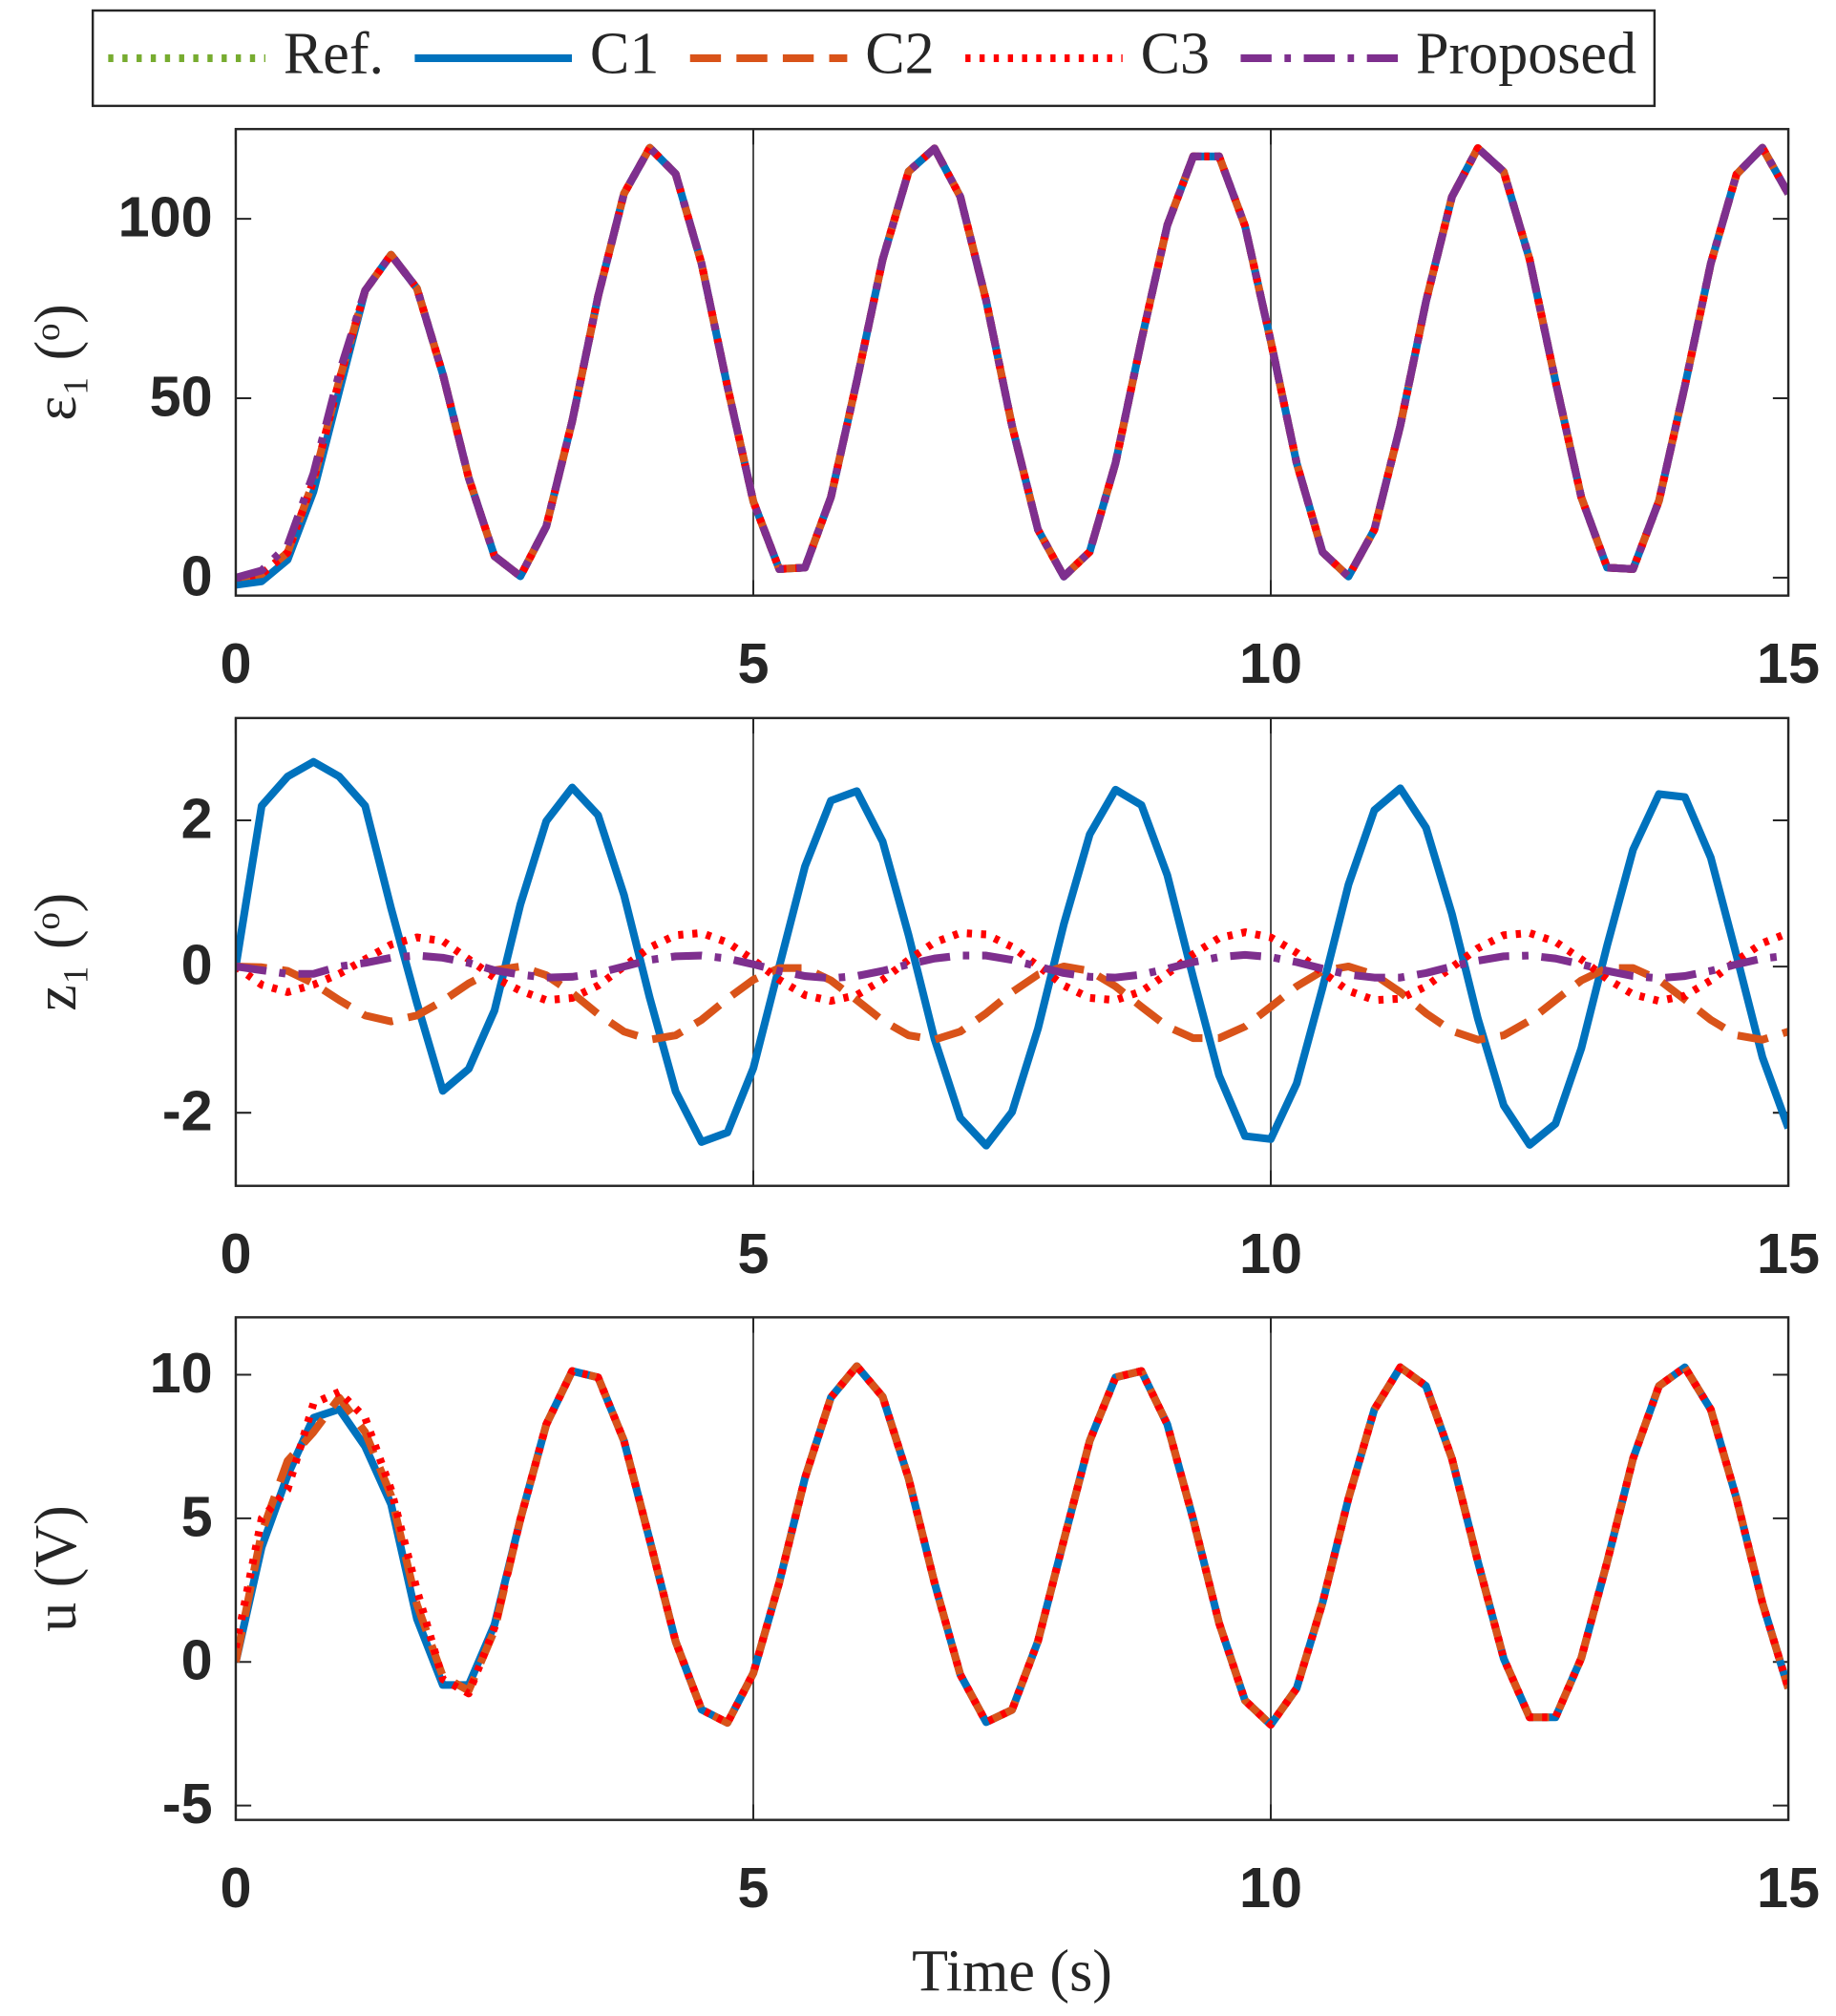  What do you see at coordinates (188, 1804) in the screenshot?
I see `y-tick-label: -5` at bounding box center [188, 1804].